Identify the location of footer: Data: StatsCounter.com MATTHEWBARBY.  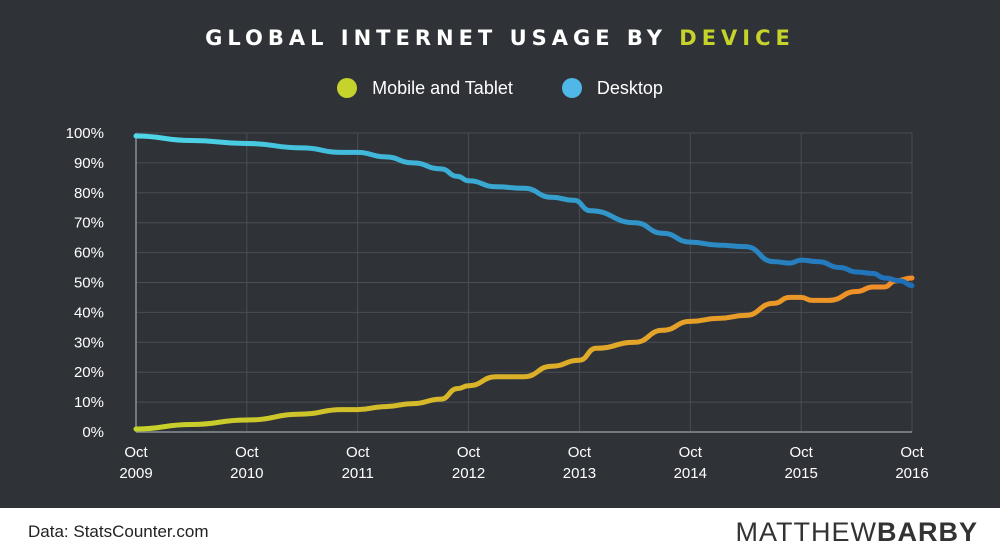
(500, 532).